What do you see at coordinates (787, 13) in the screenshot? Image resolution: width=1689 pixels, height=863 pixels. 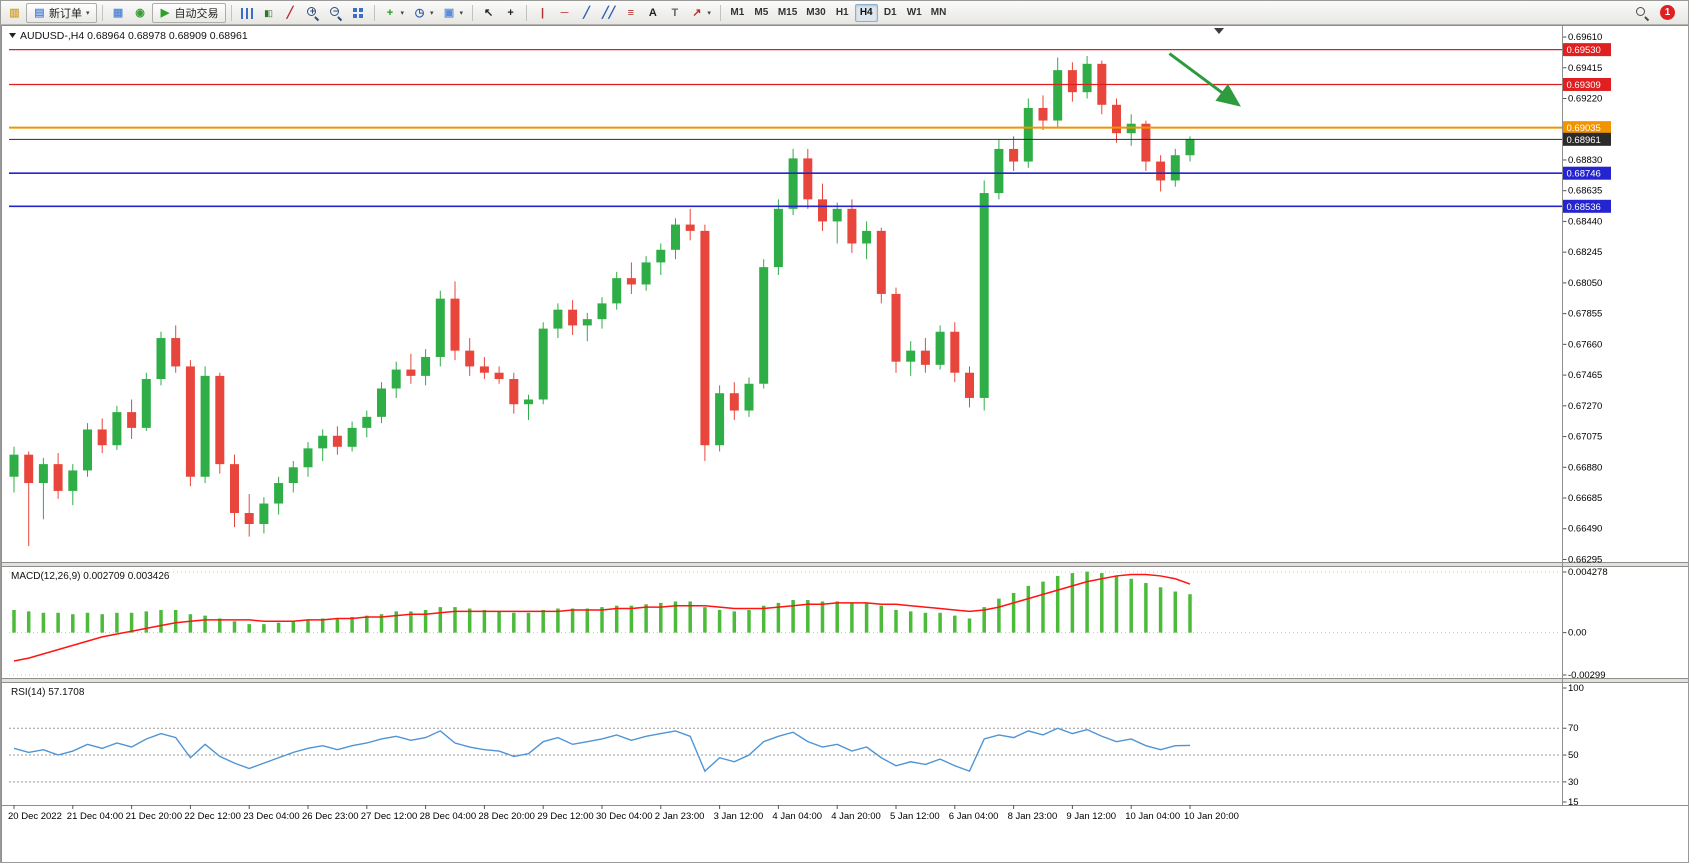 I see `timeframe-m15: M15` at bounding box center [787, 13].